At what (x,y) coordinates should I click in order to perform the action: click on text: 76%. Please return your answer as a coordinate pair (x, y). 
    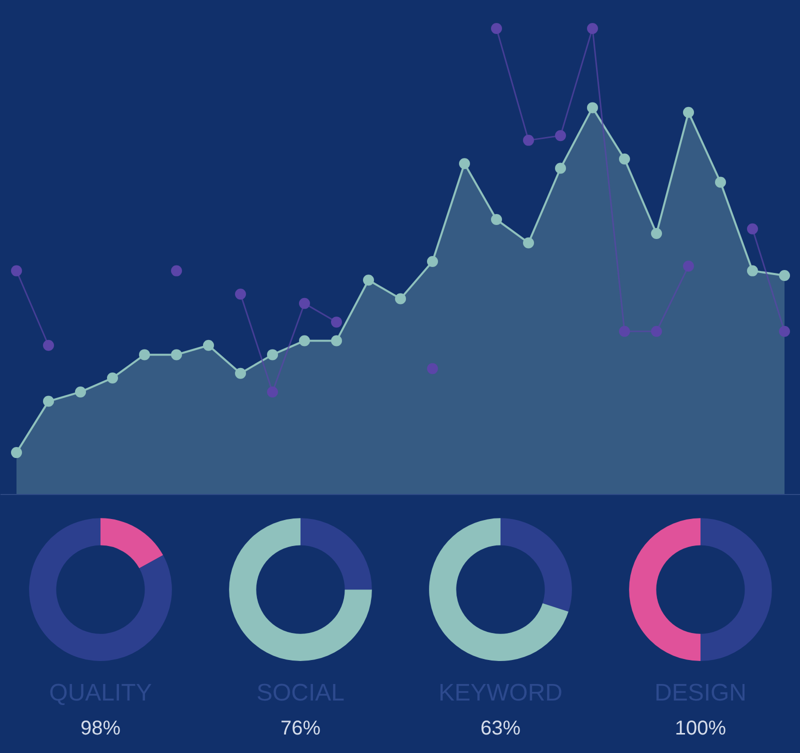
    Looking at the image, I should click on (300, 729).